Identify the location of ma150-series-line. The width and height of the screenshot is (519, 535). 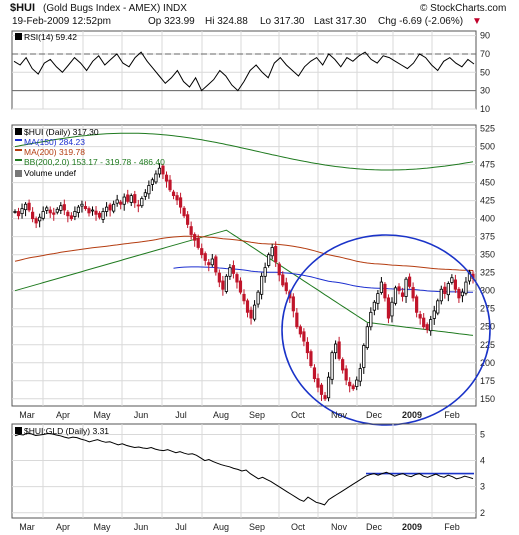
(323, 279).